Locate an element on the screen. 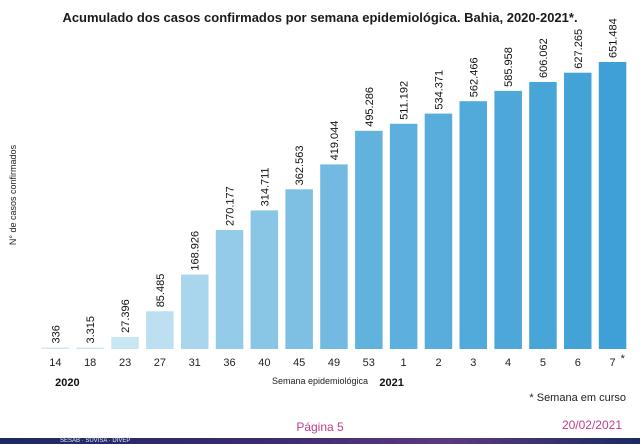  x-tick-label-11: 2 is located at coordinates (438, 363).